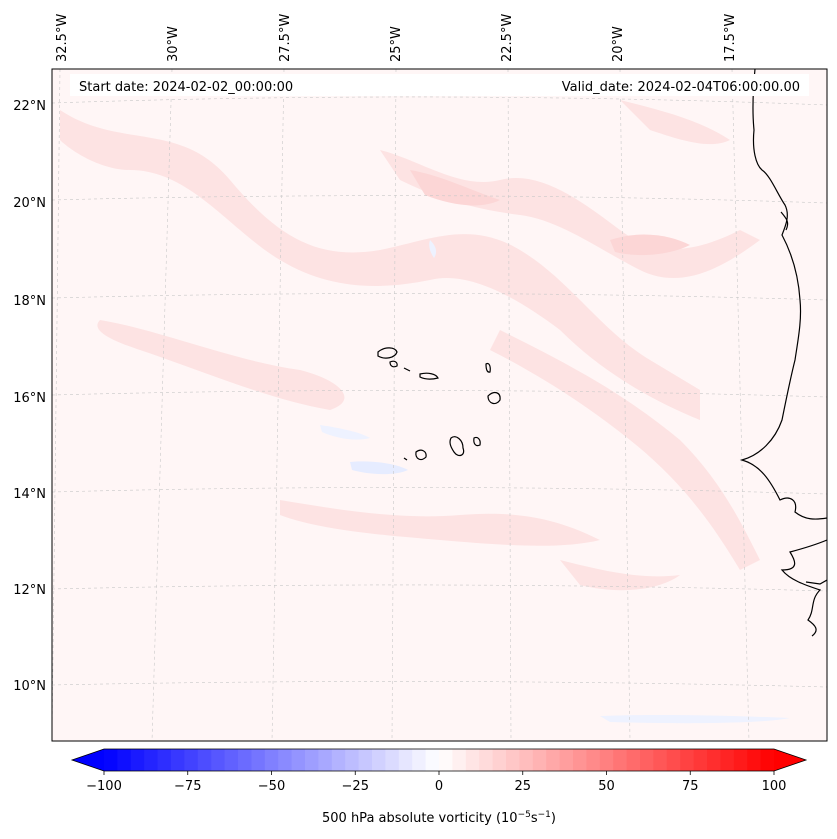 The height and width of the screenshot is (839, 837). Describe the element at coordinates (784, 221) in the screenshot. I see `coast-inlet` at that location.